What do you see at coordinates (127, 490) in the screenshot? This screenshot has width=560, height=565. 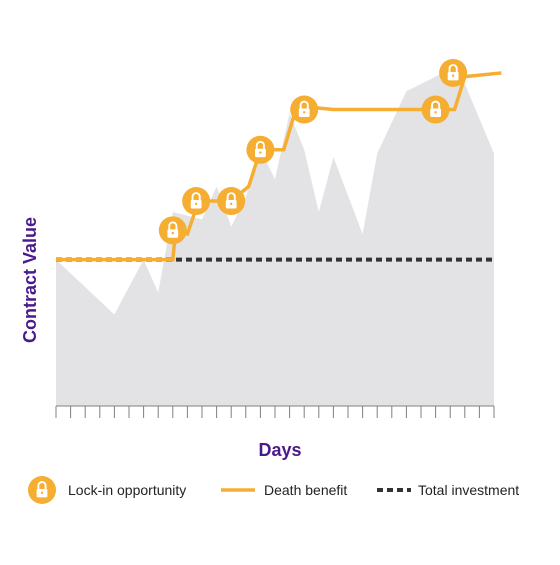 I see `legend-lock-label: Lock-in opportunity` at bounding box center [127, 490].